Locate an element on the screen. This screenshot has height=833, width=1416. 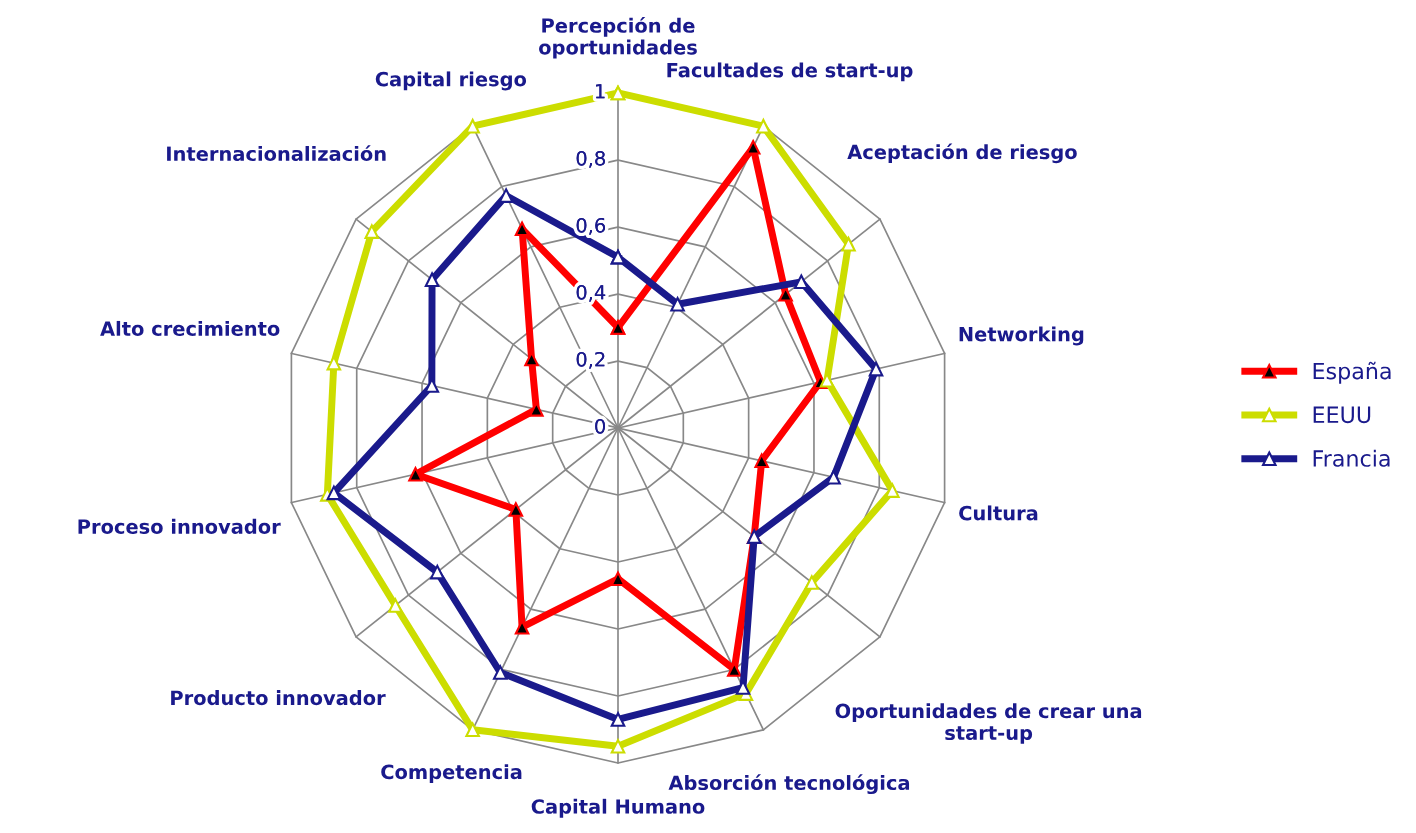
spoke-label: Absorción tecnológica is located at coordinates (789, 784).